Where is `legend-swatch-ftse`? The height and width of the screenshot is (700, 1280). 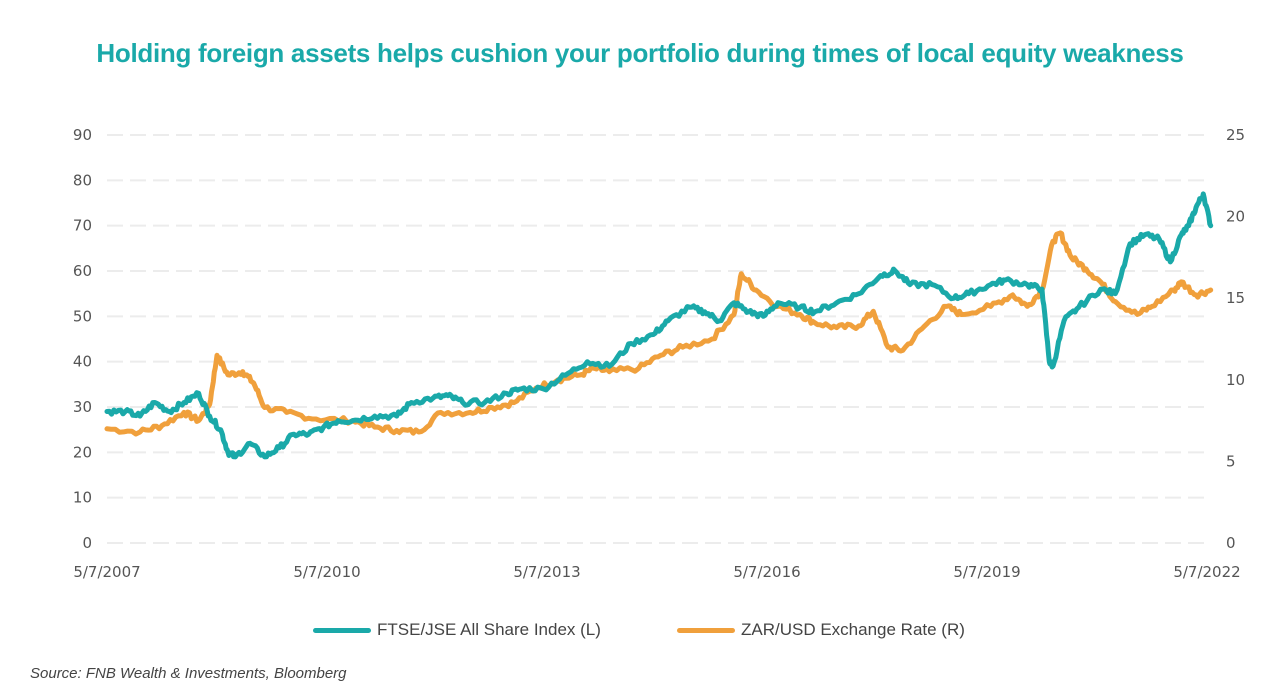 legend-swatch-ftse is located at coordinates (342, 630).